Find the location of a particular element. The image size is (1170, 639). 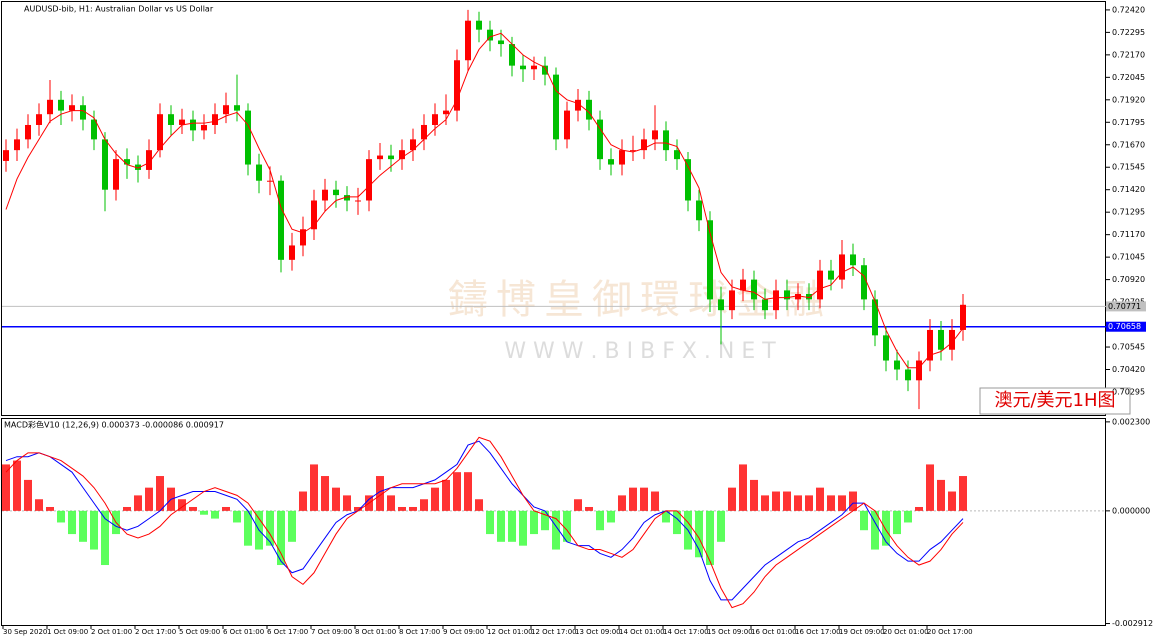

y-tick-label: 0.000000 is located at coordinates (1131, 510).